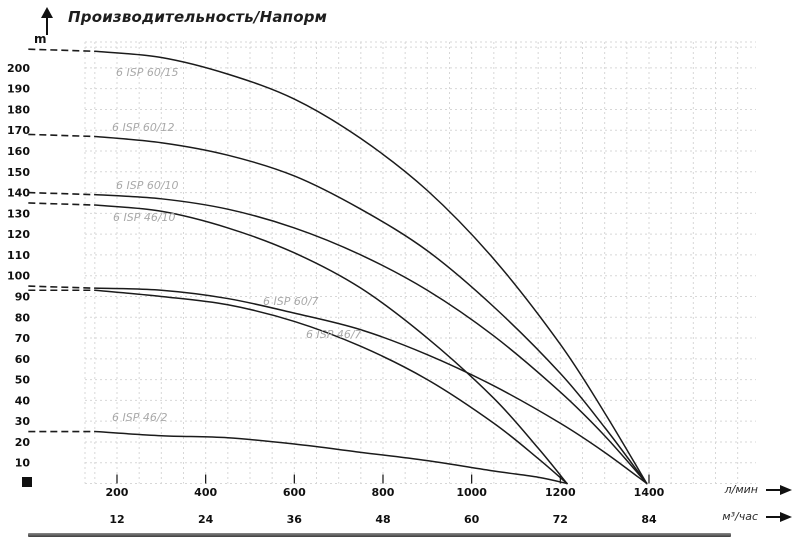 The width and height of the screenshot is (796, 540). What do you see at coordinates (40, 39) in the screenshot?
I see `y-axis-unit-label: m` at bounding box center [40, 39].